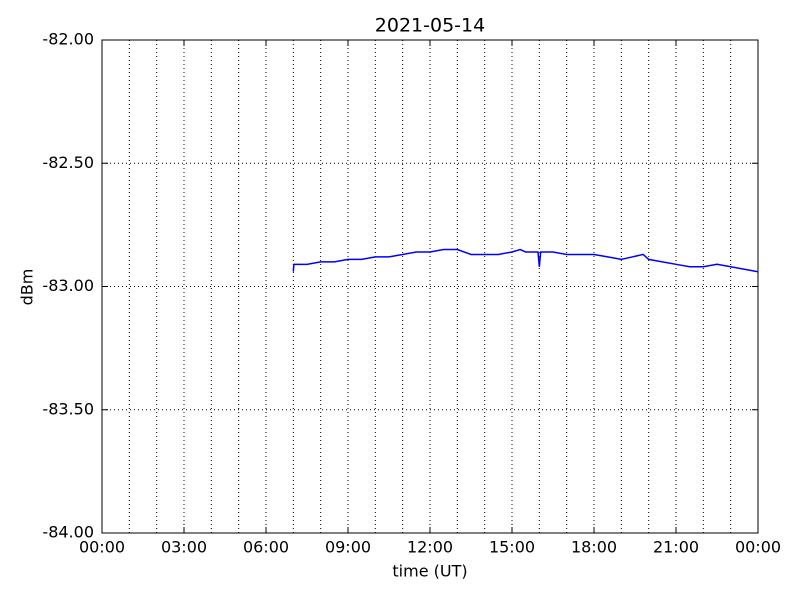 This screenshot has width=800, height=600. I want to click on x-tick-label: 03:00, so click(184, 547).